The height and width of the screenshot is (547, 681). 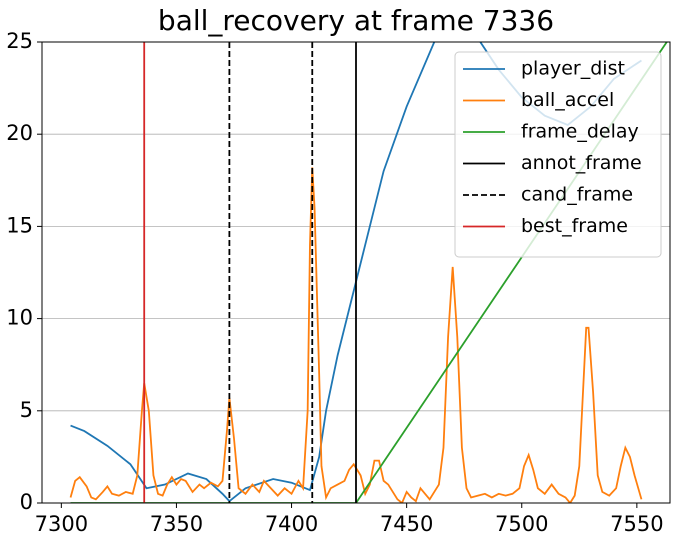 I want to click on y-tick-label: 20, so click(x=19, y=133).